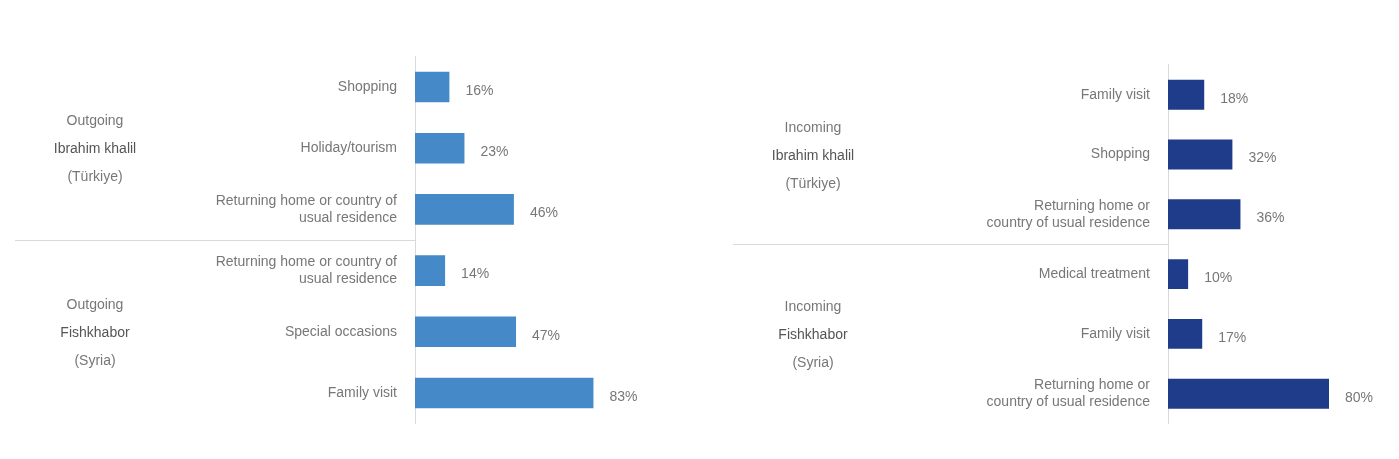 The image size is (1399, 459). Describe the element at coordinates (1270, 217) in the screenshot. I see `data-label: 36%` at that location.